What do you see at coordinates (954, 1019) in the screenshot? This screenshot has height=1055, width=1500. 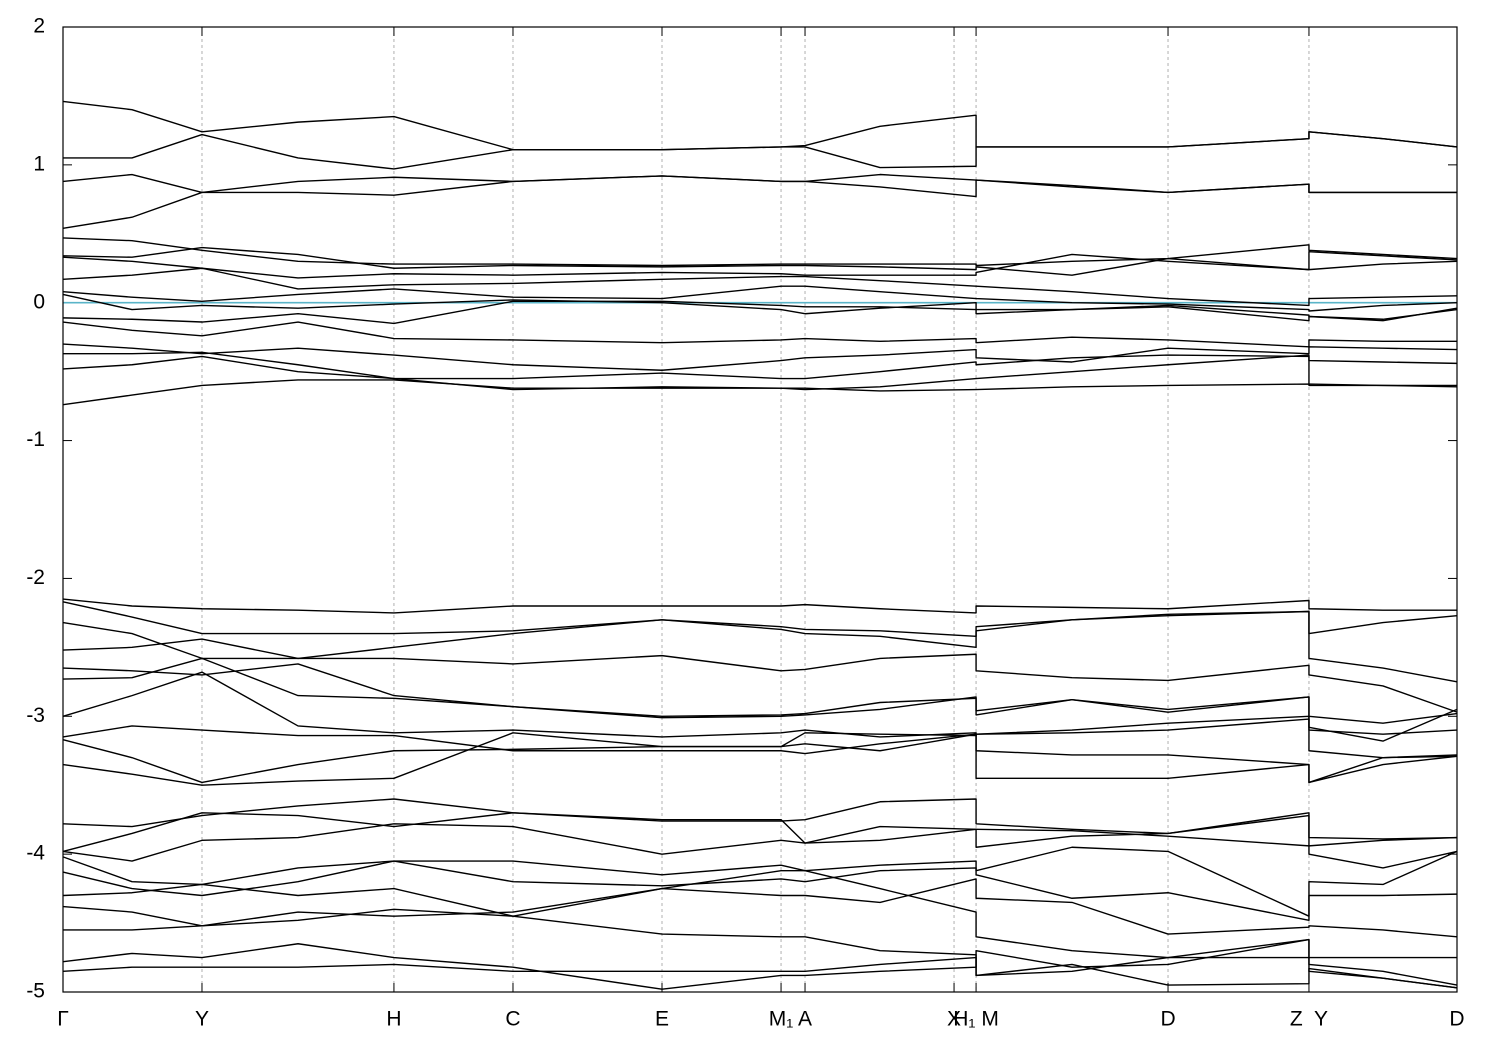 I see `x-tick-label: X` at bounding box center [954, 1019].